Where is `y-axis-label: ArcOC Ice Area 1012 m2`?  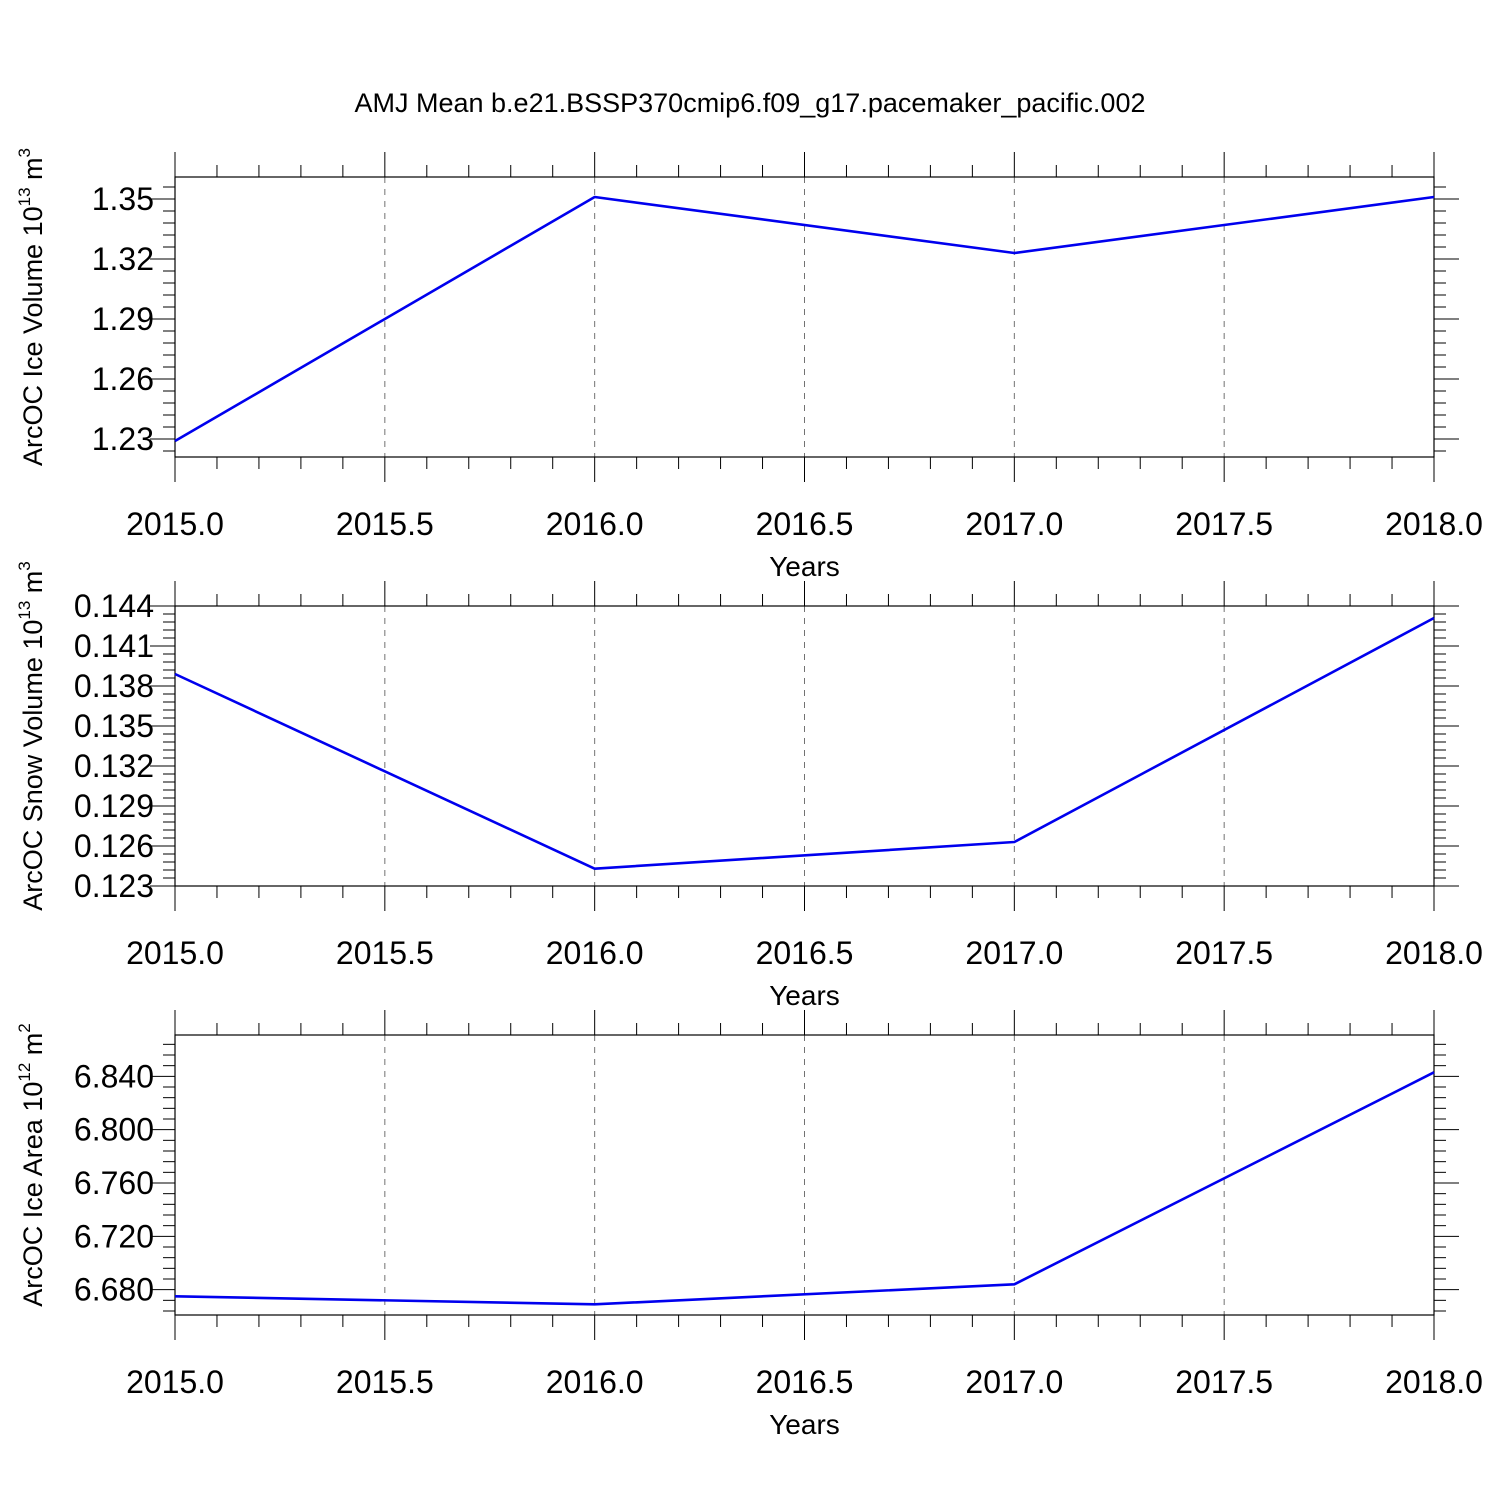 y-axis-label: ArcOC Ice Area 1012 m2 is located at coordinates (31, 1165).